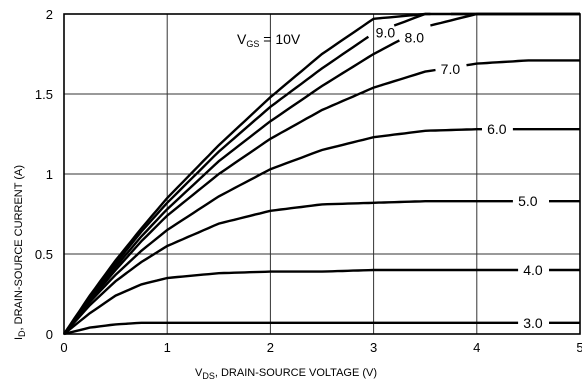 Image resolution: width=582 pixels, height=383 pixels. I want to click on x-tick-labels: 0 1 2 3 4 5, so click(321, 347).